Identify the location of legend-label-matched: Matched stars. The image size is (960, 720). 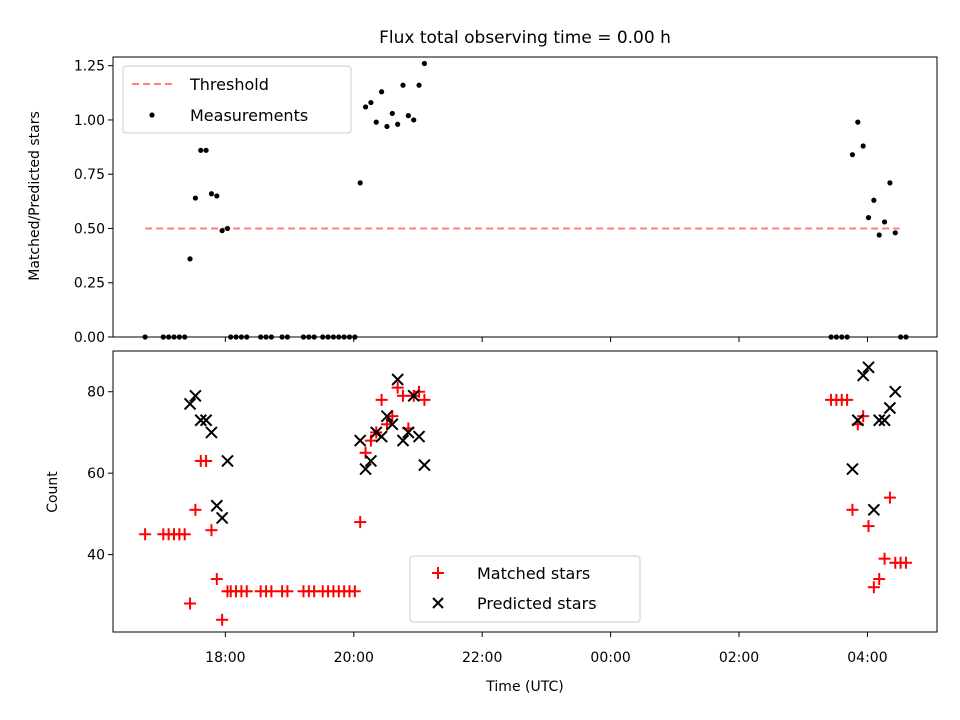
(533, 573).